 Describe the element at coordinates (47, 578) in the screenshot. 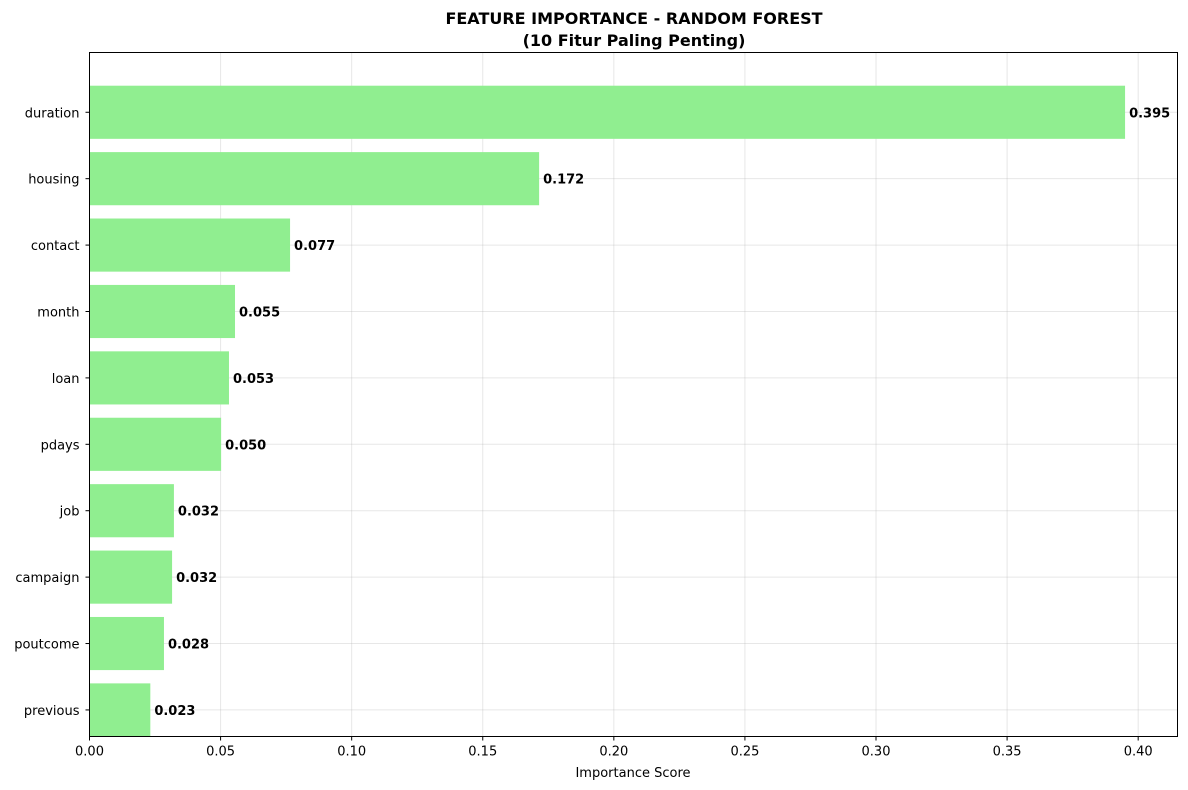

I see `y-tick-label-campaign: campaign` at that location.